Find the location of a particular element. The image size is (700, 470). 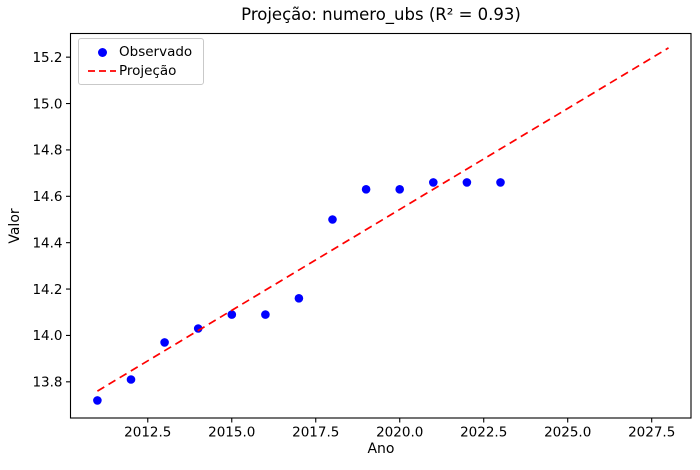

y-tick-label: 14.4 is located at coordinates (47, 243).